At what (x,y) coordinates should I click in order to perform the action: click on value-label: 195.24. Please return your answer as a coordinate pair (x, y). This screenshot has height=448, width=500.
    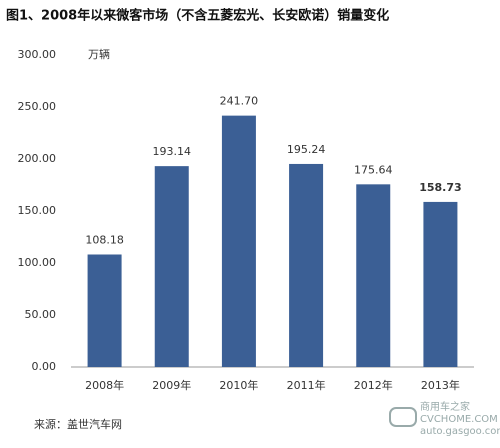
    Looking at the image, I should click on (306, 149).